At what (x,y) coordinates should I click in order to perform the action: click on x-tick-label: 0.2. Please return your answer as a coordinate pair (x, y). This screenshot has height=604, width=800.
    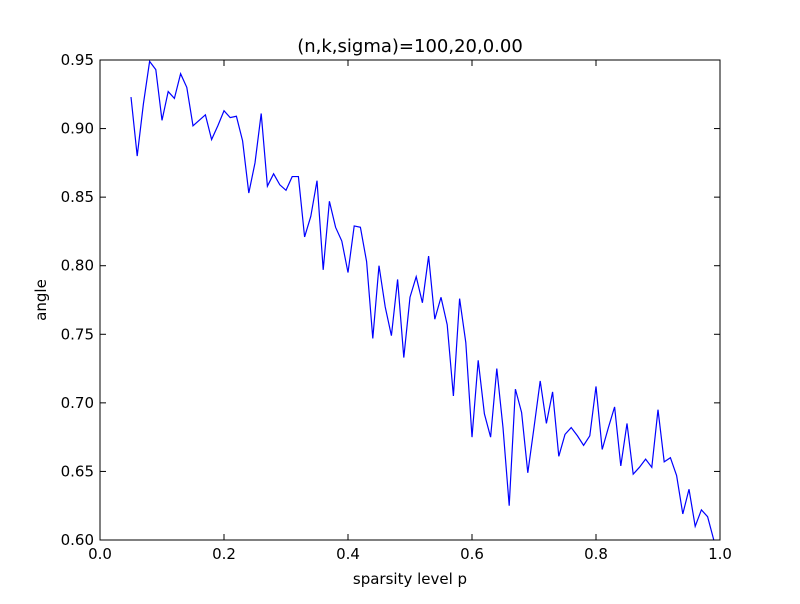
    Looking at the image, I should click on (224, 554).